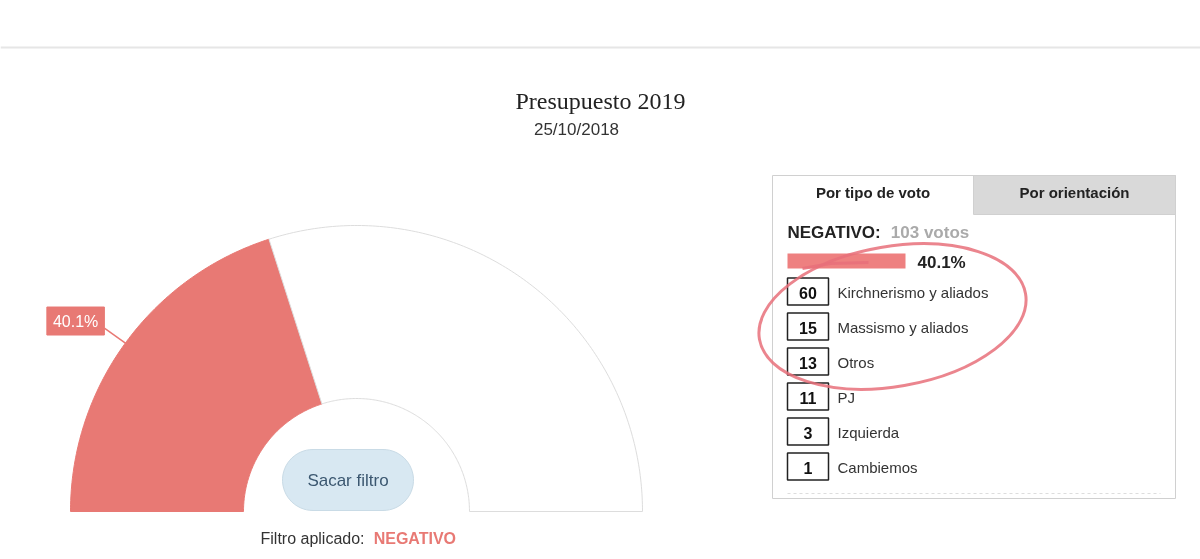  What do you see at coordinates (846, 397) in the screenshot?
I see `category-label: PJ` at bounding box center [846, 397].